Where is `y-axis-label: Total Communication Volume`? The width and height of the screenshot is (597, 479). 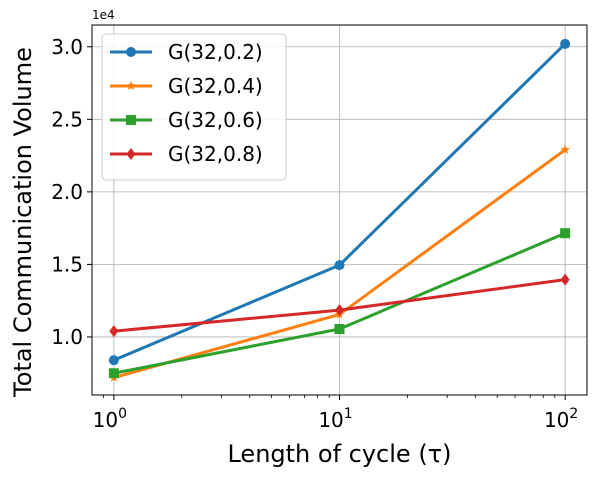
y-axis-label: Total Communication Volume is located at coordinates (23, 222).